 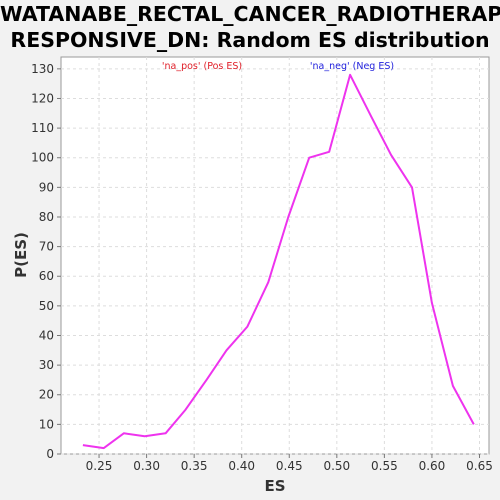 What do you see at coordinates (46, 365) in the screenshot?
I see `y-tick-label: 30` at bounding box center [46, 365].